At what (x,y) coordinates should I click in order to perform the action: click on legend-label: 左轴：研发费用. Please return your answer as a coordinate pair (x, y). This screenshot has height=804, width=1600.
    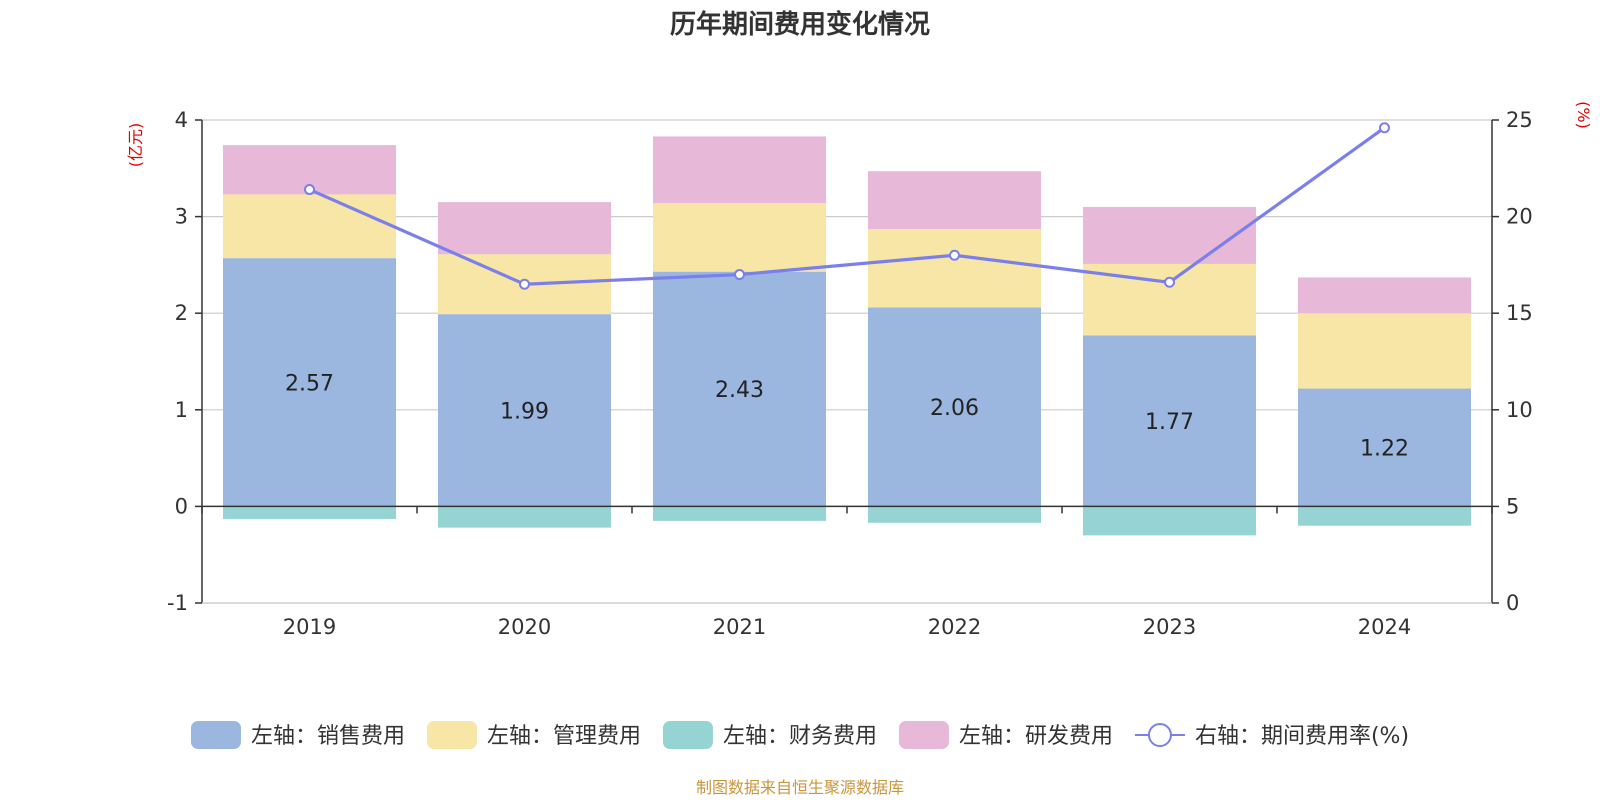
    Looking at the image, I should click on (1036, 736).